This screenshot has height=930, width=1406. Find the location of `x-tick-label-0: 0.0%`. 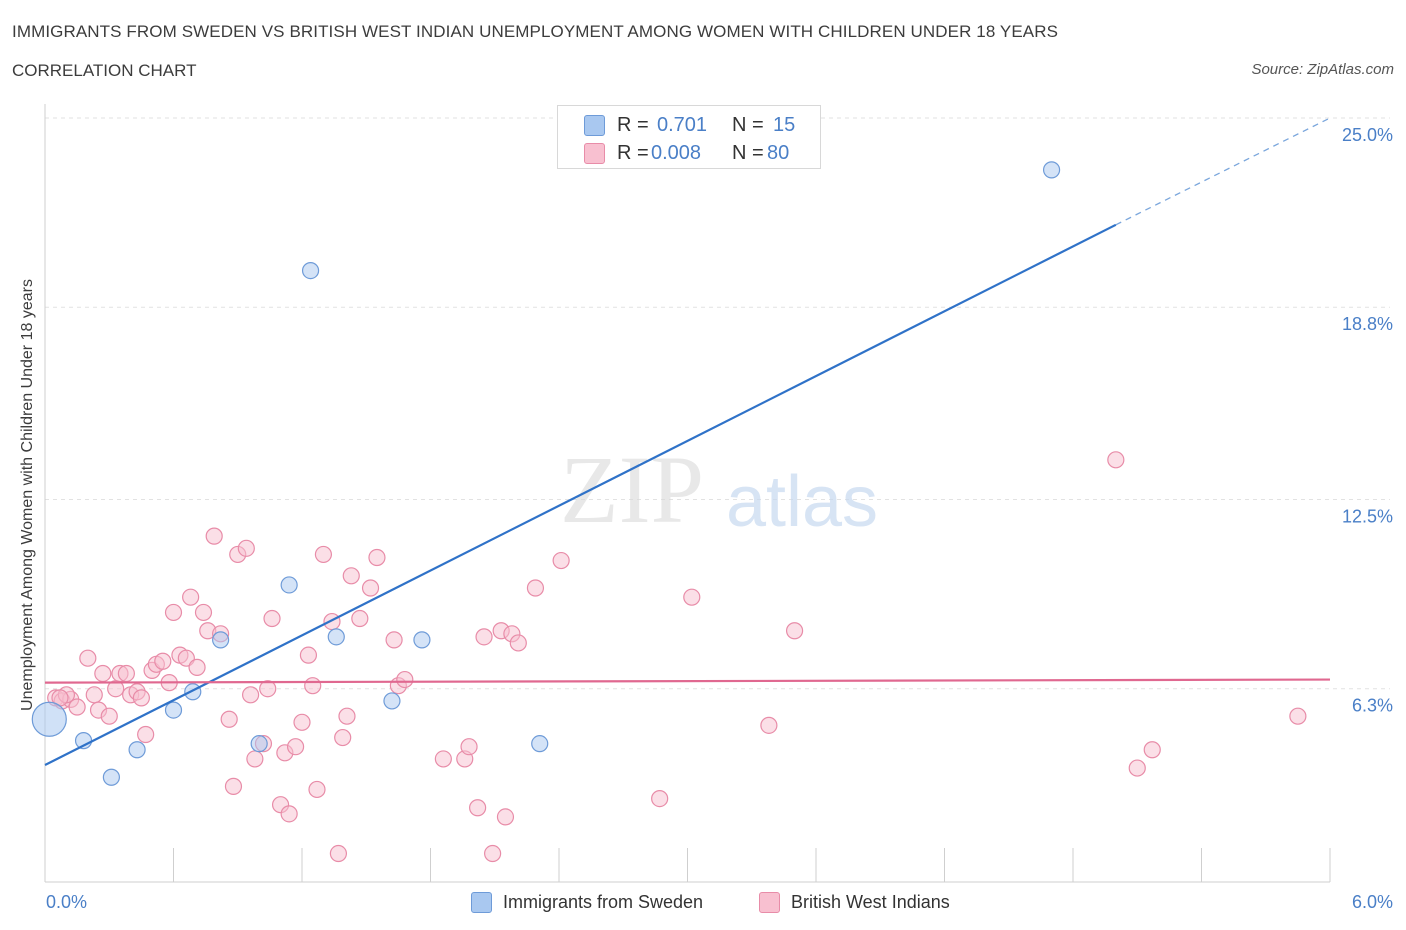

x-tick-label-0: 0.0% is located at coordinates (66, 902).